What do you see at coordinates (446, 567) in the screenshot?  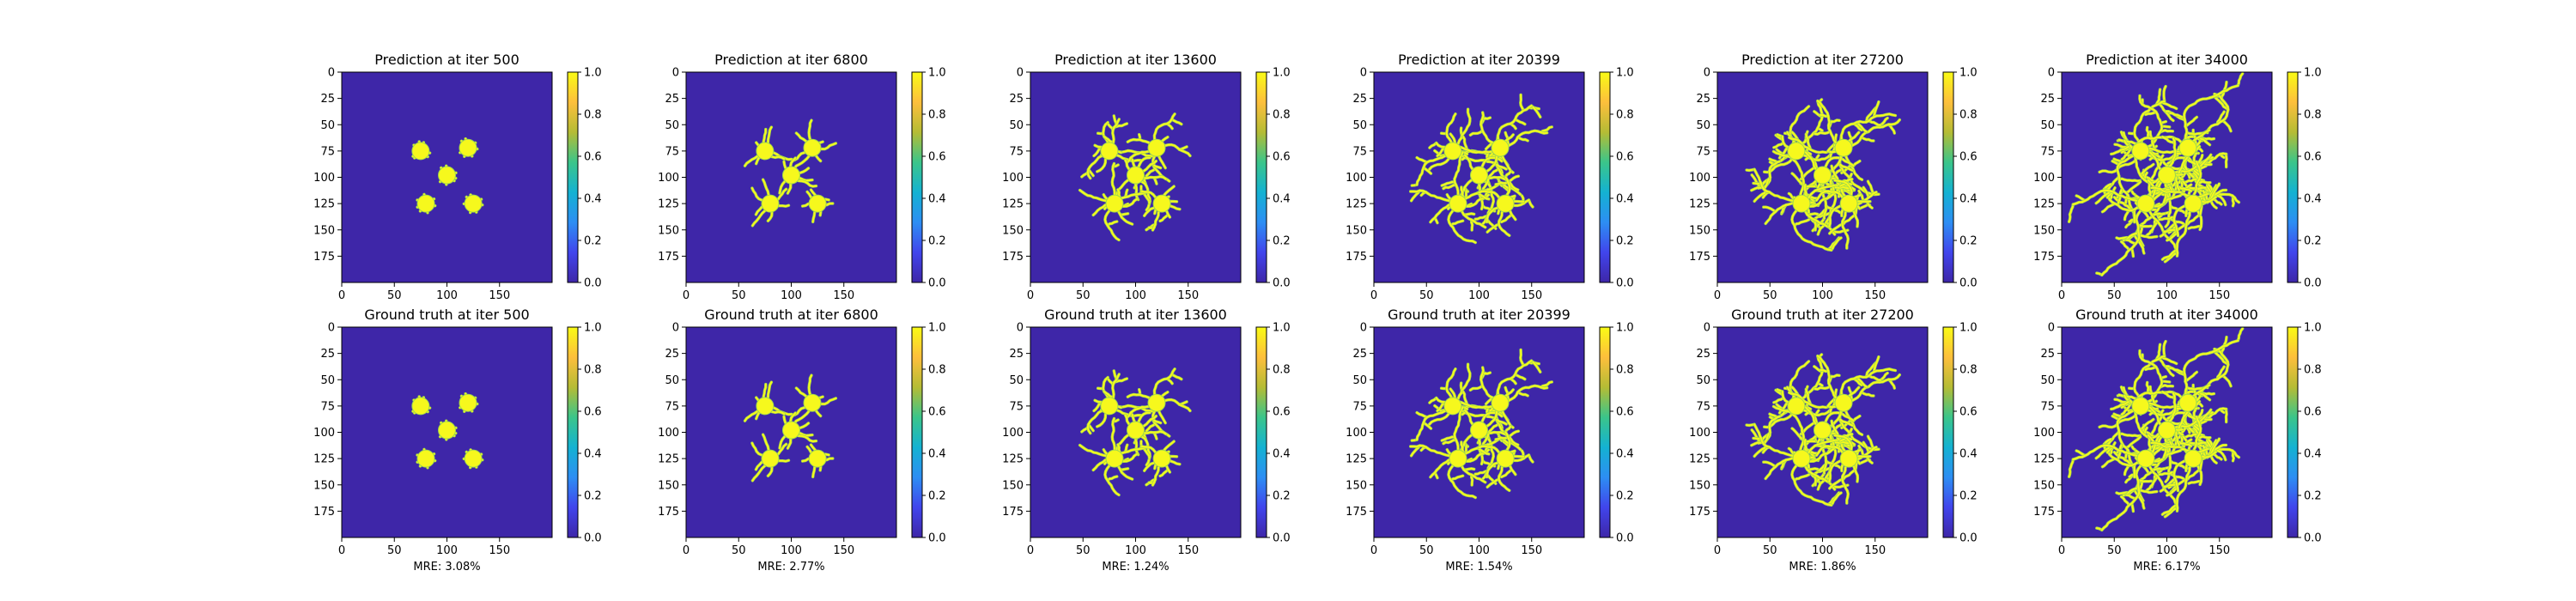 I see `mre-label: MRE: 3.08%` at bounding box center [446, 567].